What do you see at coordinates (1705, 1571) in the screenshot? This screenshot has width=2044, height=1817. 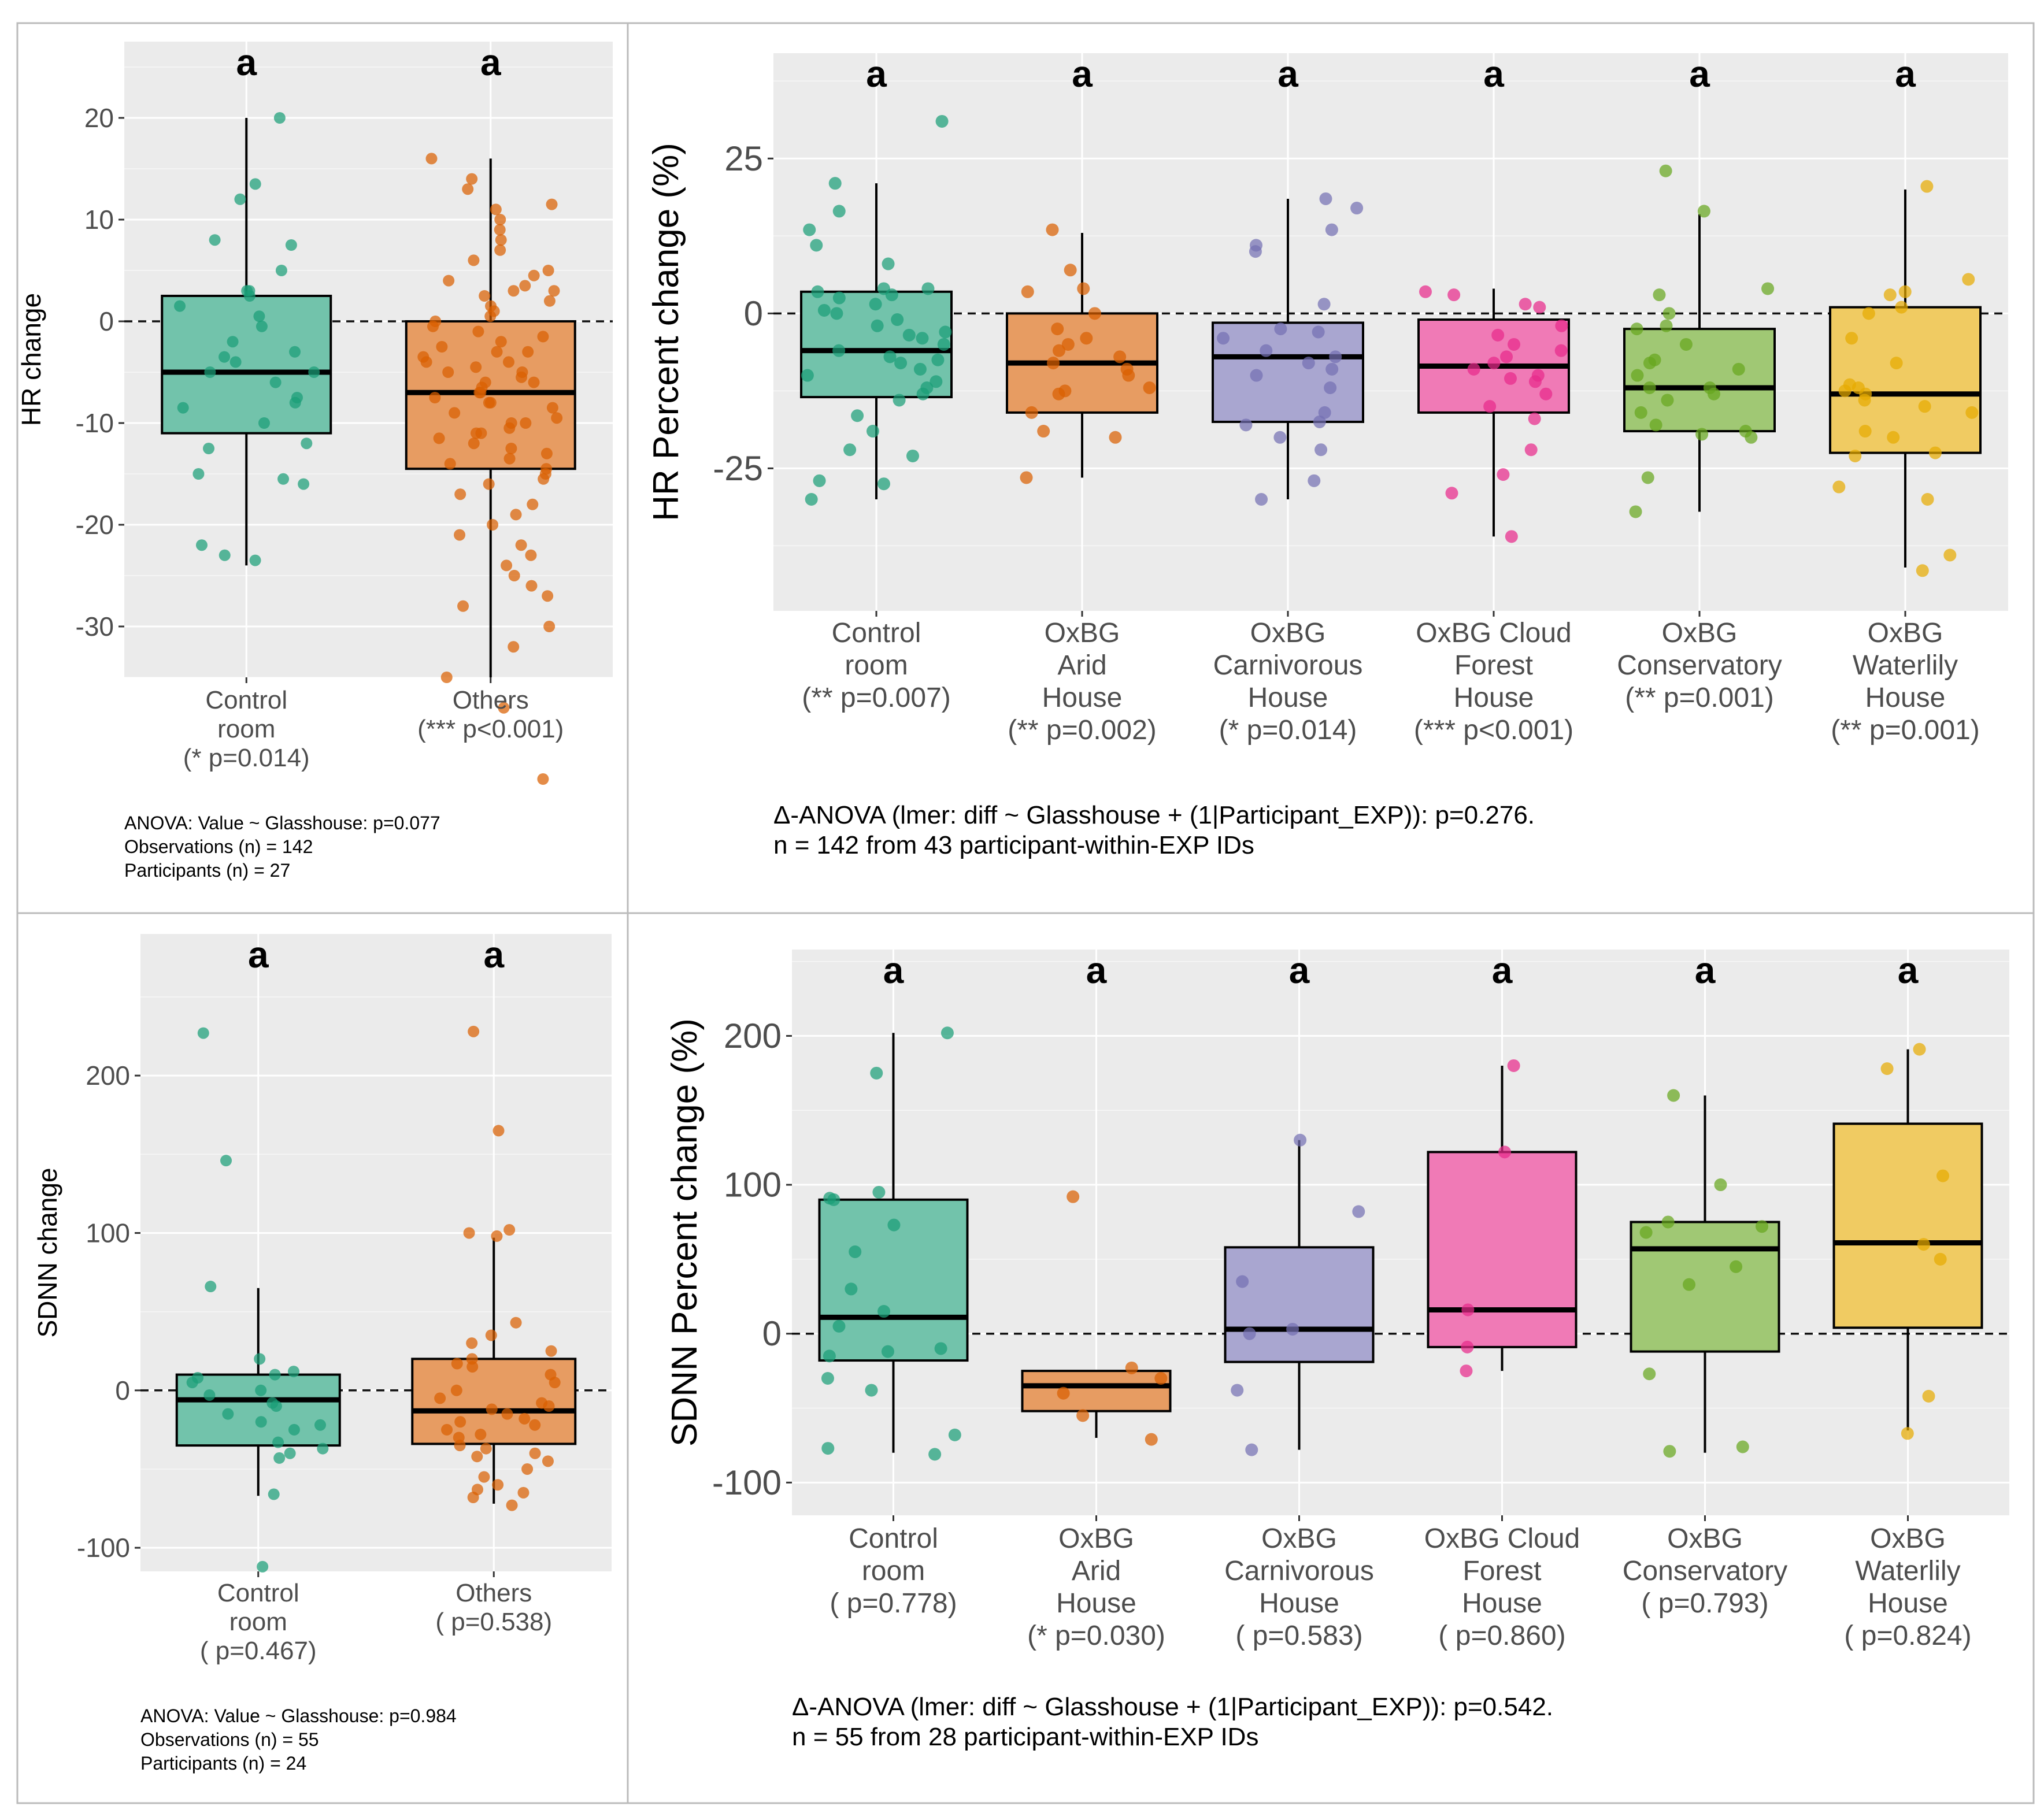 I see `x-tick-label: Conservatory` at bounding box center [1705, 1571].